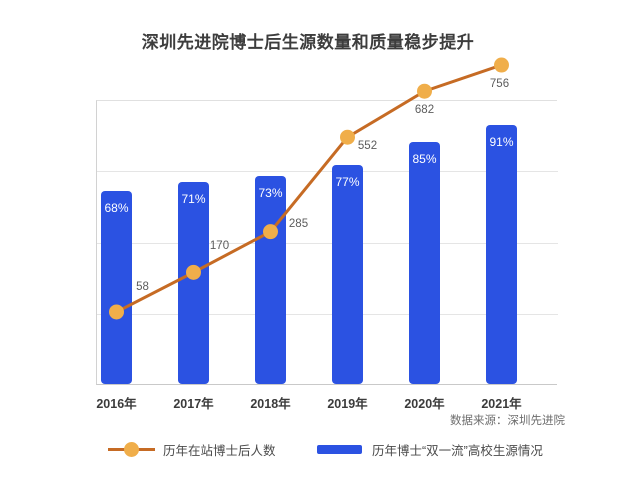  I want to click on bar-2021年: 91%, so click(501, 254).